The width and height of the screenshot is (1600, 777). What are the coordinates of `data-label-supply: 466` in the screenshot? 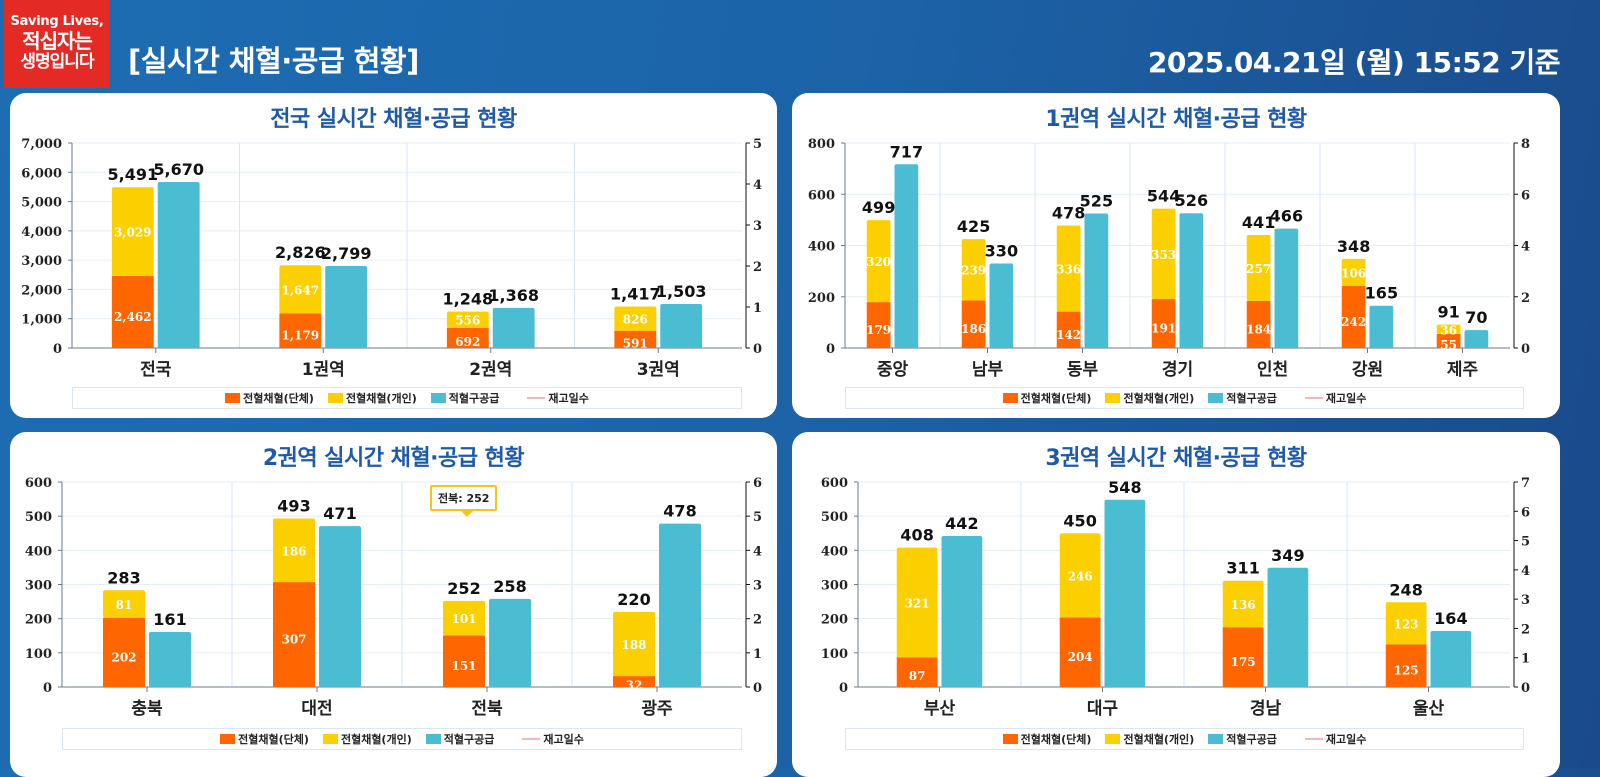 It's located at (1286, 216).